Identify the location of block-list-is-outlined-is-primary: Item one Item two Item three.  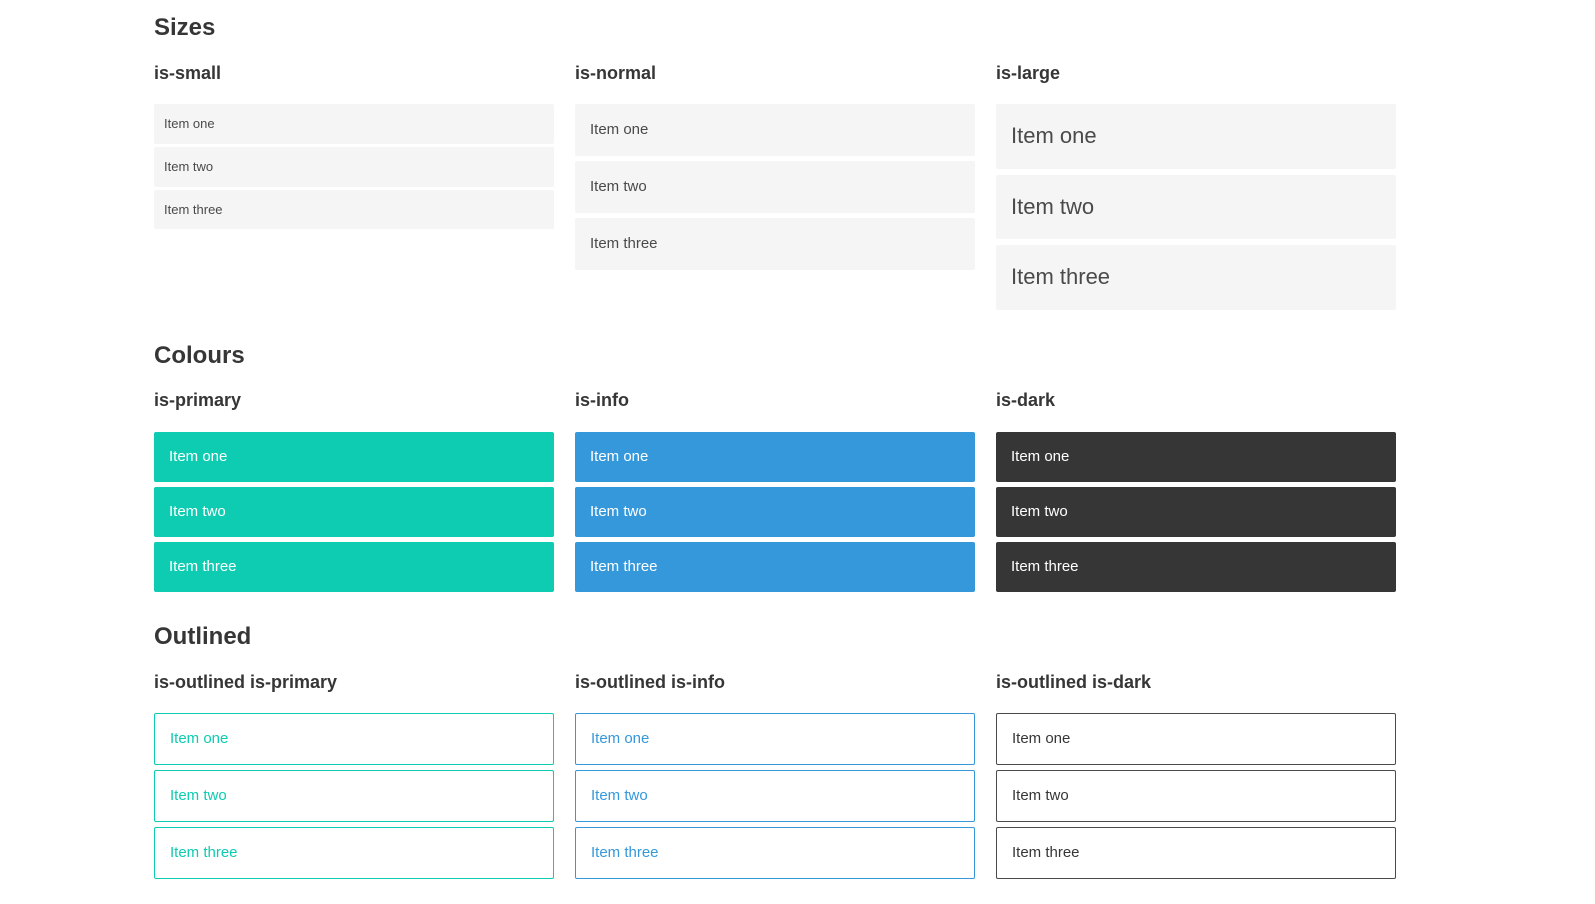
(354, 796).